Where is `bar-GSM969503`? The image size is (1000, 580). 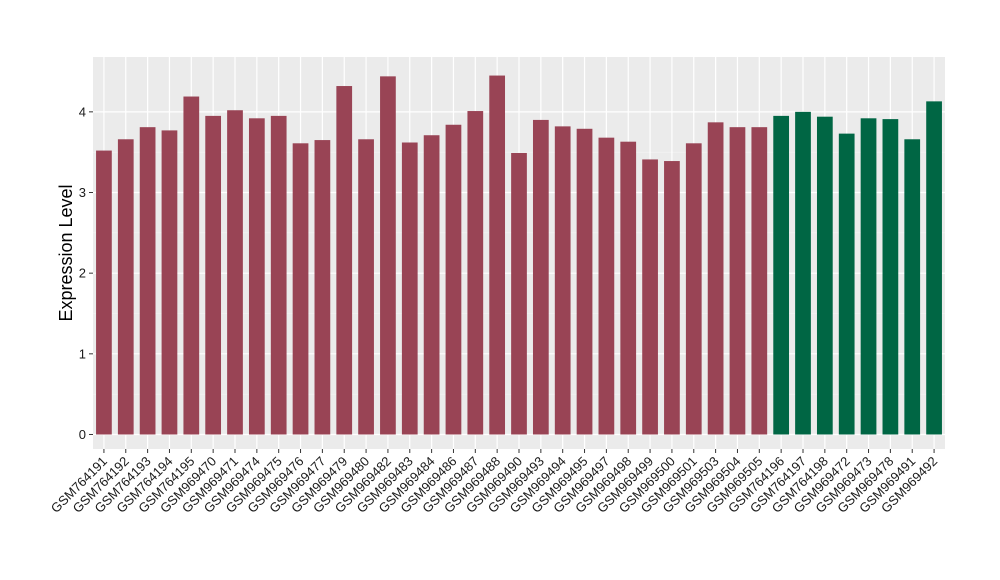
bar-GSM969503 is located at coordinates (715, 278).